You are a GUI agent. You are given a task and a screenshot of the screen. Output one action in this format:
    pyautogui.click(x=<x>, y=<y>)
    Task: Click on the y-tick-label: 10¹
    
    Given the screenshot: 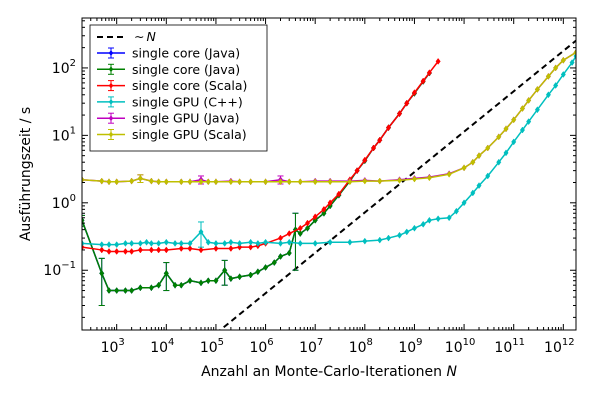 What is the action you would take?
    pyautogui.click(x=64, y=134)
    